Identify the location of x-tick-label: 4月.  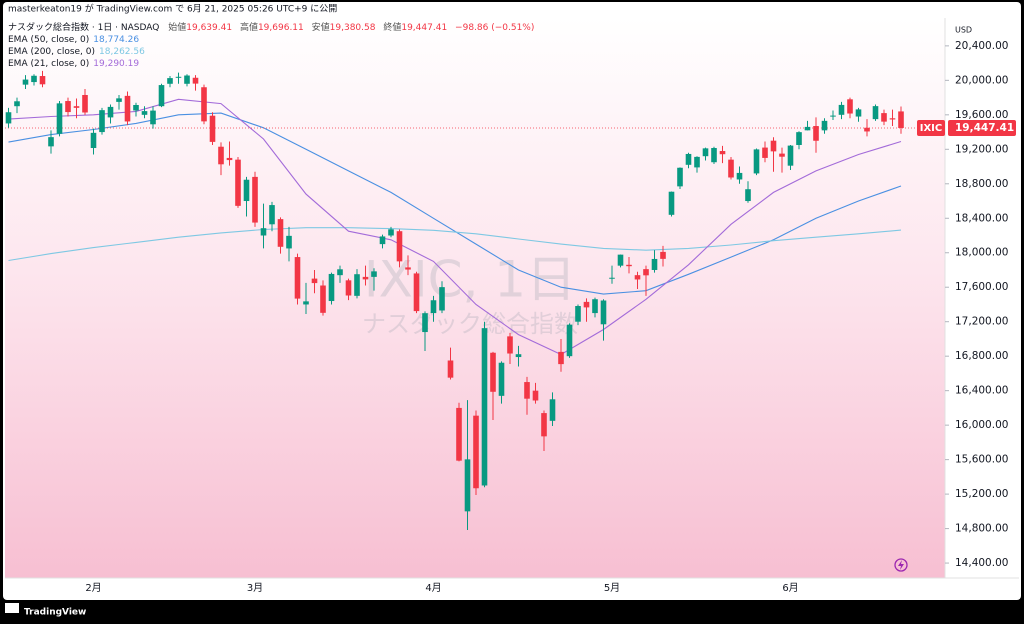
(433, 588).